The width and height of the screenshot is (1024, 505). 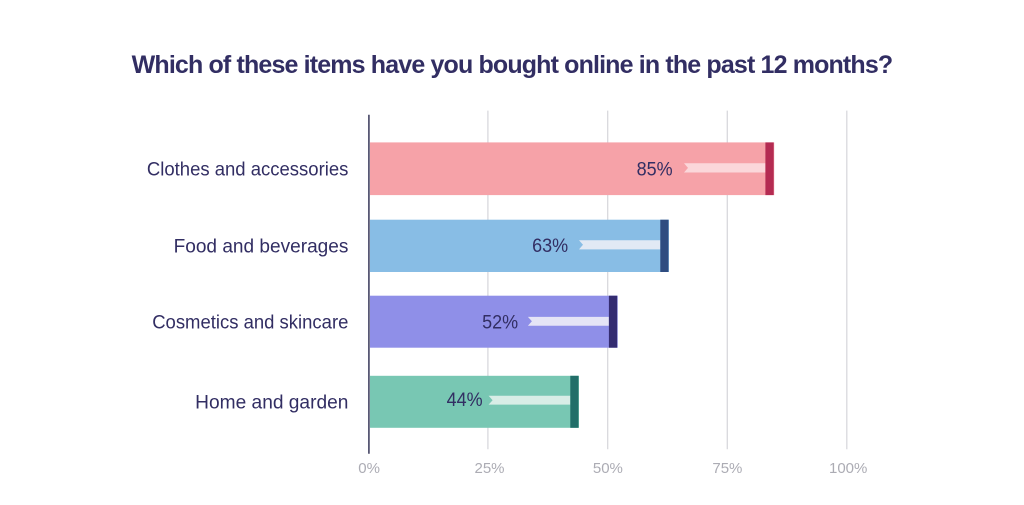 I want to click on svg-text: 50%, so click(x=608, y=468).